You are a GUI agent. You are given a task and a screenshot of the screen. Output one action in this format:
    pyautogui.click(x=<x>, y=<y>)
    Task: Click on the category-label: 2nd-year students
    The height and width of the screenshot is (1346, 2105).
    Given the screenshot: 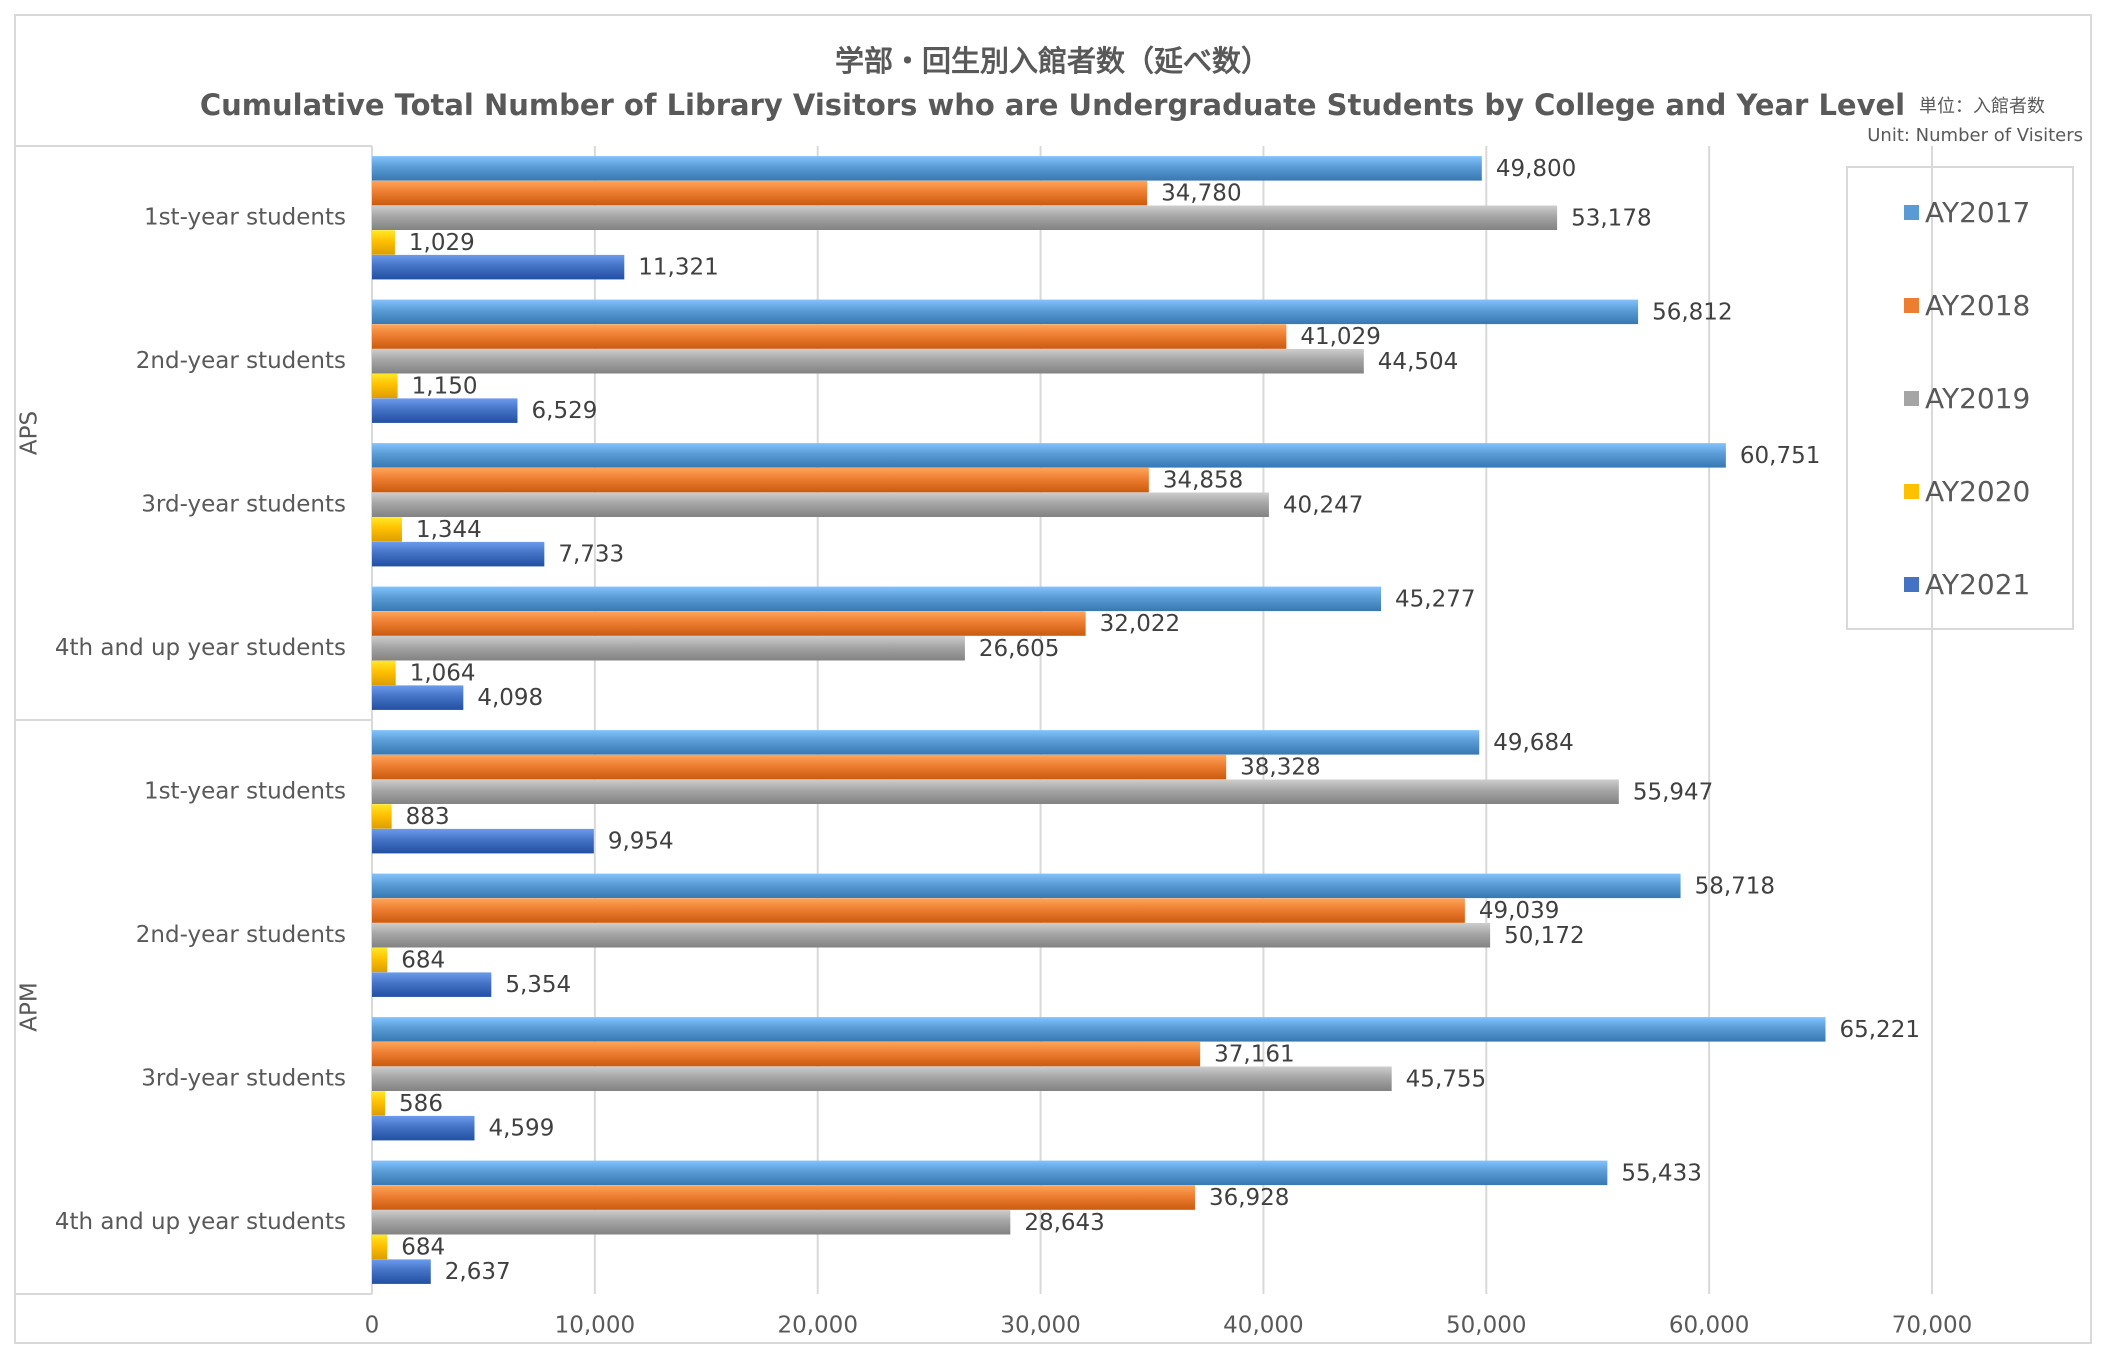 What is the action you would take?
    pyautogui.click(x=241, y=935)
    